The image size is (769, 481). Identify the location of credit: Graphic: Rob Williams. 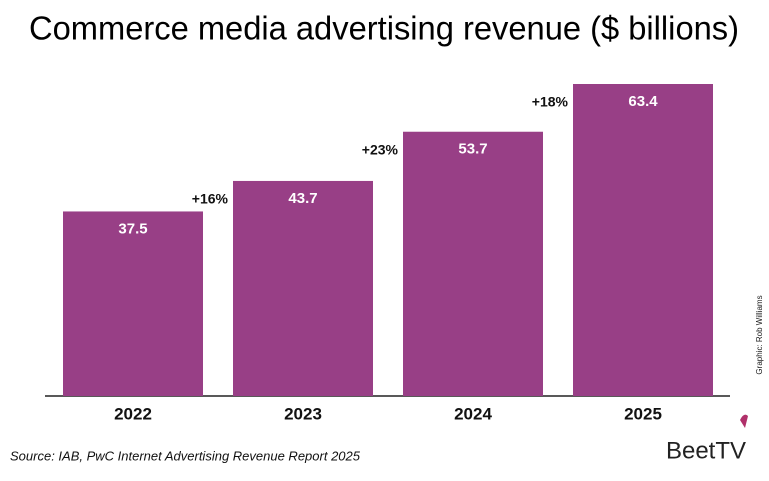
(759, 334).